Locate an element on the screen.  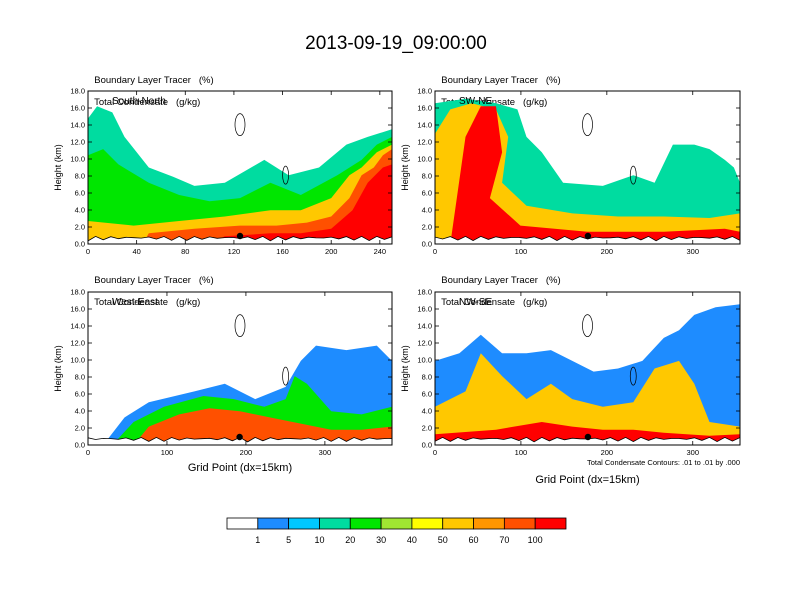
colorbar-label: 40 is located at coordinates (412, 540).